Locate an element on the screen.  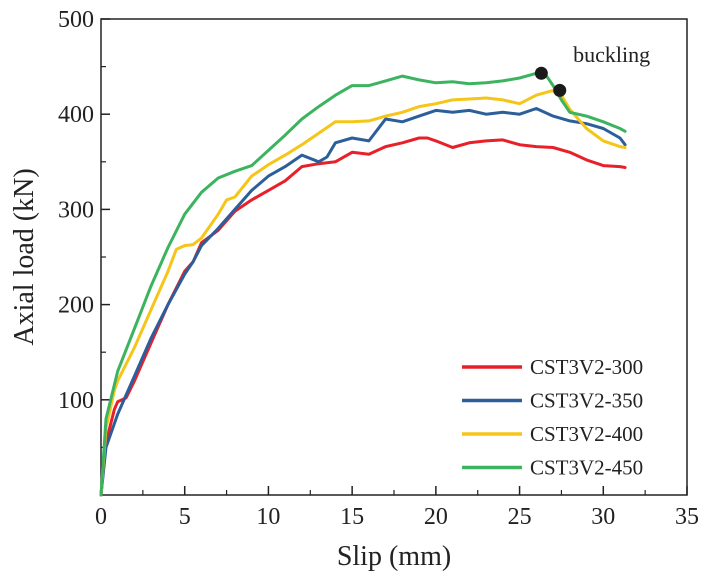
y-tick-label: 100 is located at coordinates (76, 401).